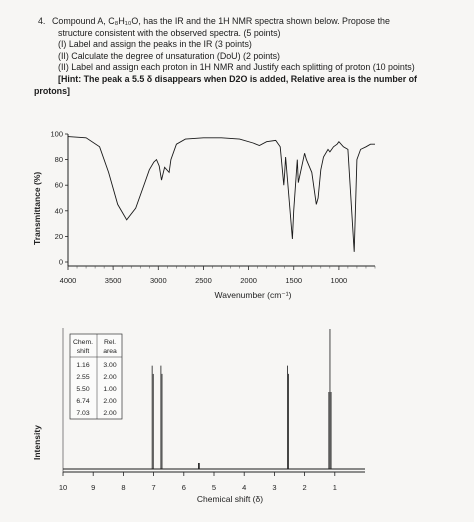 The height and width of the screenshot is (522, 474). I want to click on ir-y-tick-label: 80, so click(59, 159).